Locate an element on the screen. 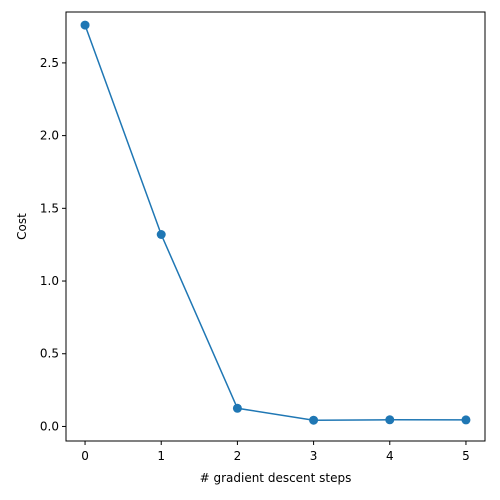 The height and width of the screenshot is (500, 500). x-tick-label: 2 is located at coordinates (238, 456).